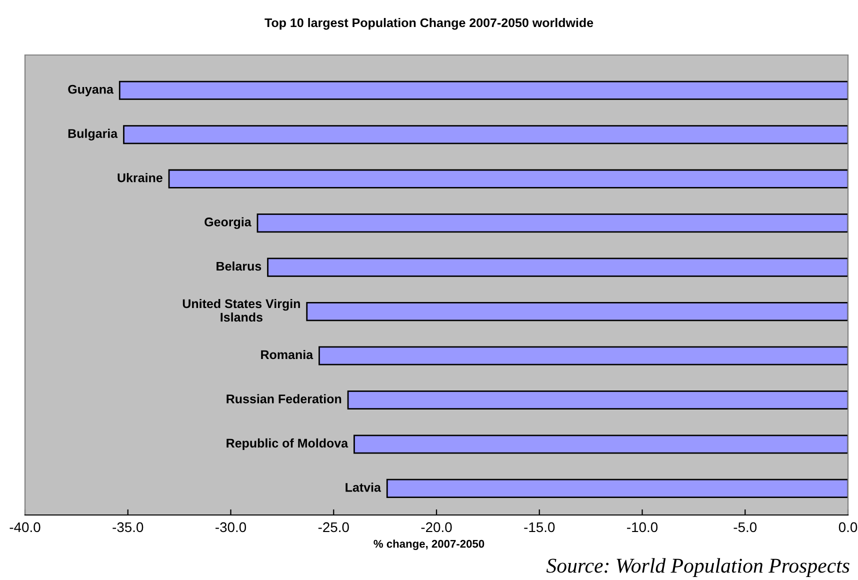  Describe the element at coordinates (91, 90) in the screenshot. I see `y-tick-label: Guyana` at that location.